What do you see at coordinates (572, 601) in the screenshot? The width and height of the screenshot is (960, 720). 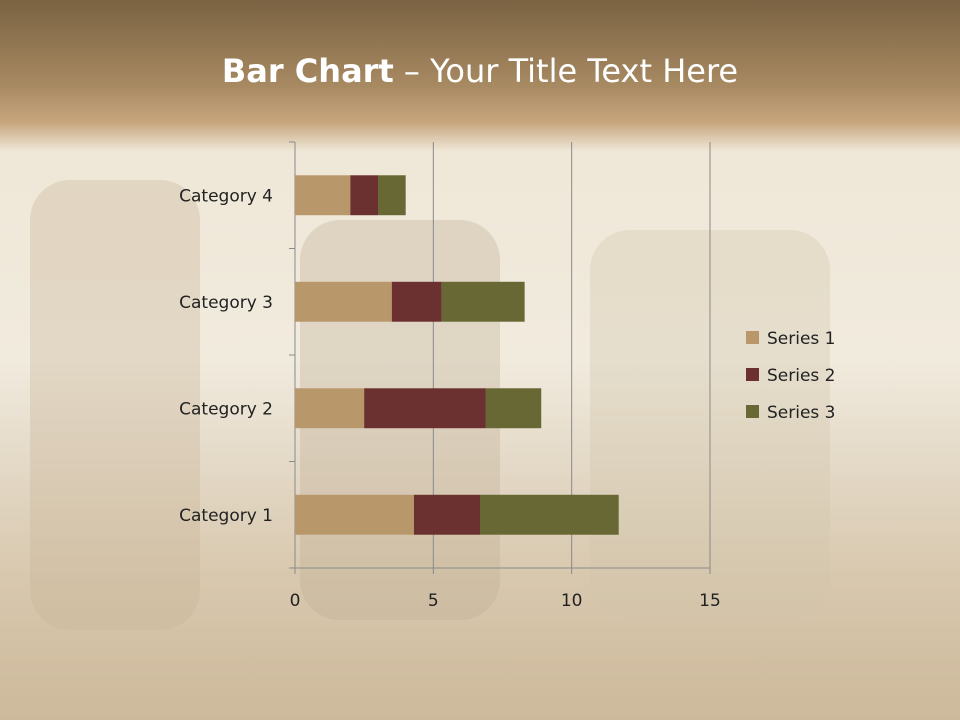 I see `x-tick-label: 10` at bounding box center [572, 601].